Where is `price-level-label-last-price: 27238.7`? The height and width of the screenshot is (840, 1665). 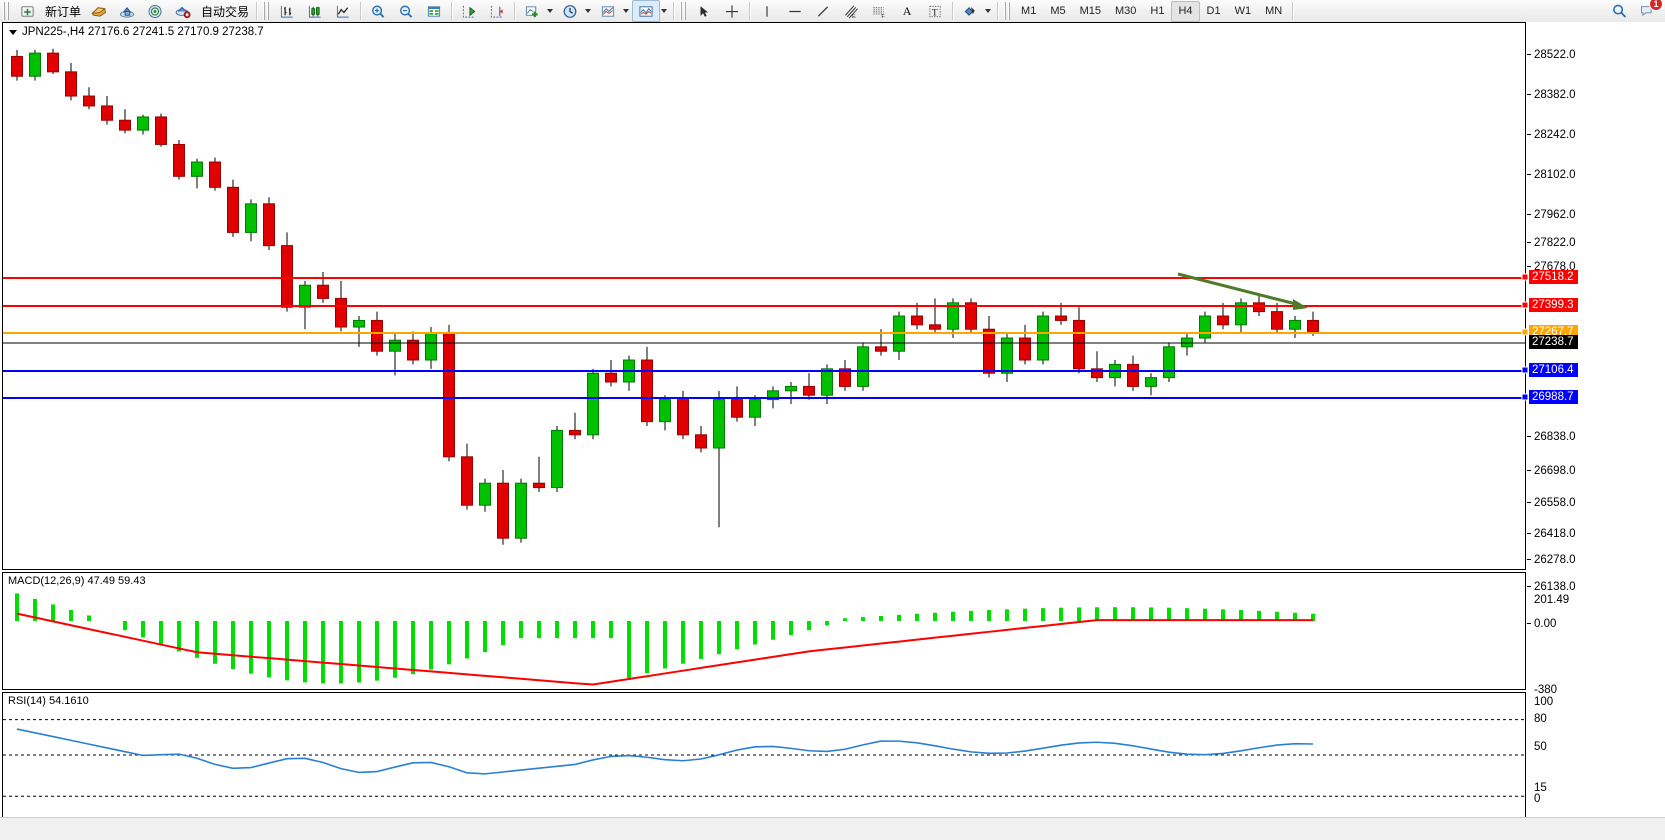
price-level-label-last-price: 27238.7 is located at coordinates (1553, 342).